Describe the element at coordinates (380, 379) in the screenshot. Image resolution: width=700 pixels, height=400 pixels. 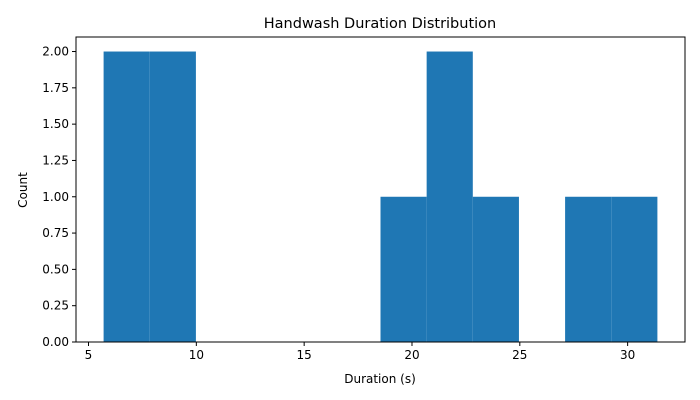
I see `x-axis-title: Duration (s)` at that location.